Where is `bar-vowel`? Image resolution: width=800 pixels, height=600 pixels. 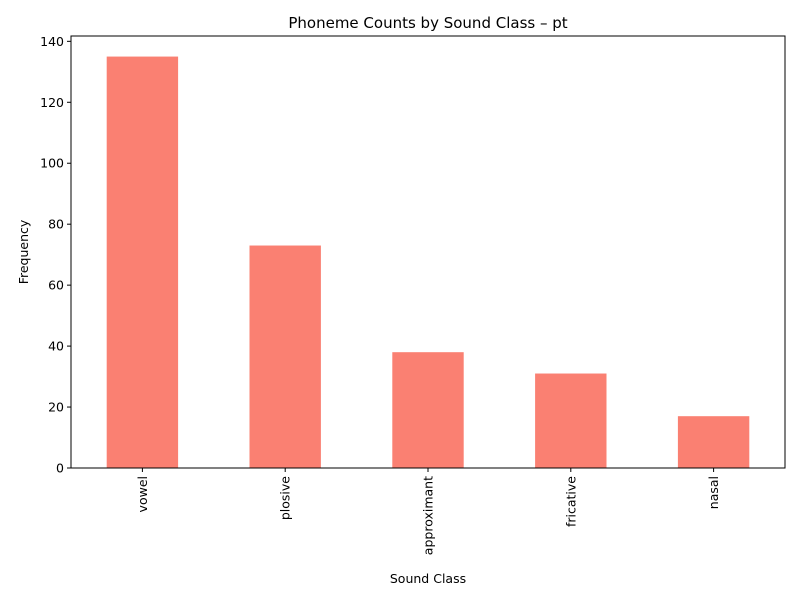
bar-vowel is located at coordinates (142, 262).